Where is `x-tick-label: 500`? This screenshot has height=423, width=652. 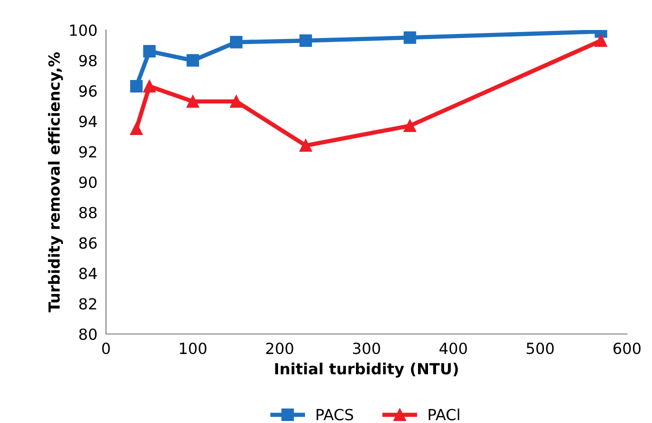
x-tick-label: 500 is located at coordinates (540, 348).